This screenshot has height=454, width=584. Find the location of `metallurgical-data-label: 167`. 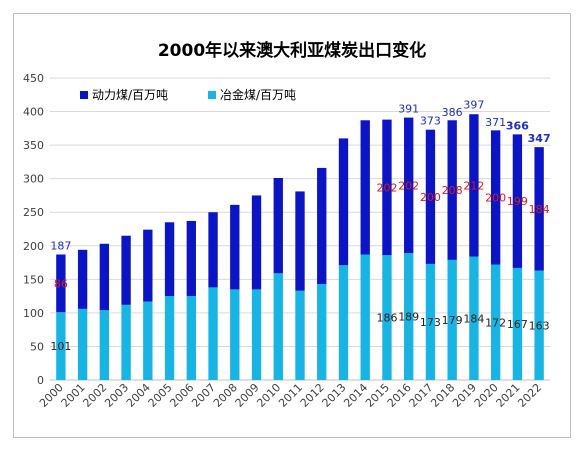

metallurgical-data-label: 167 is located at coordinates (517, 324).